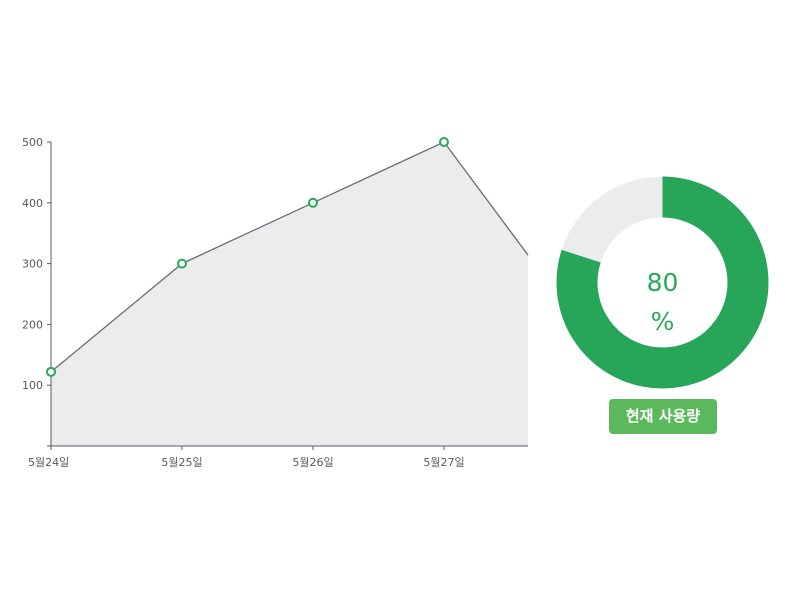  I want to click on y-tick-label: 100, so click(32, 385).